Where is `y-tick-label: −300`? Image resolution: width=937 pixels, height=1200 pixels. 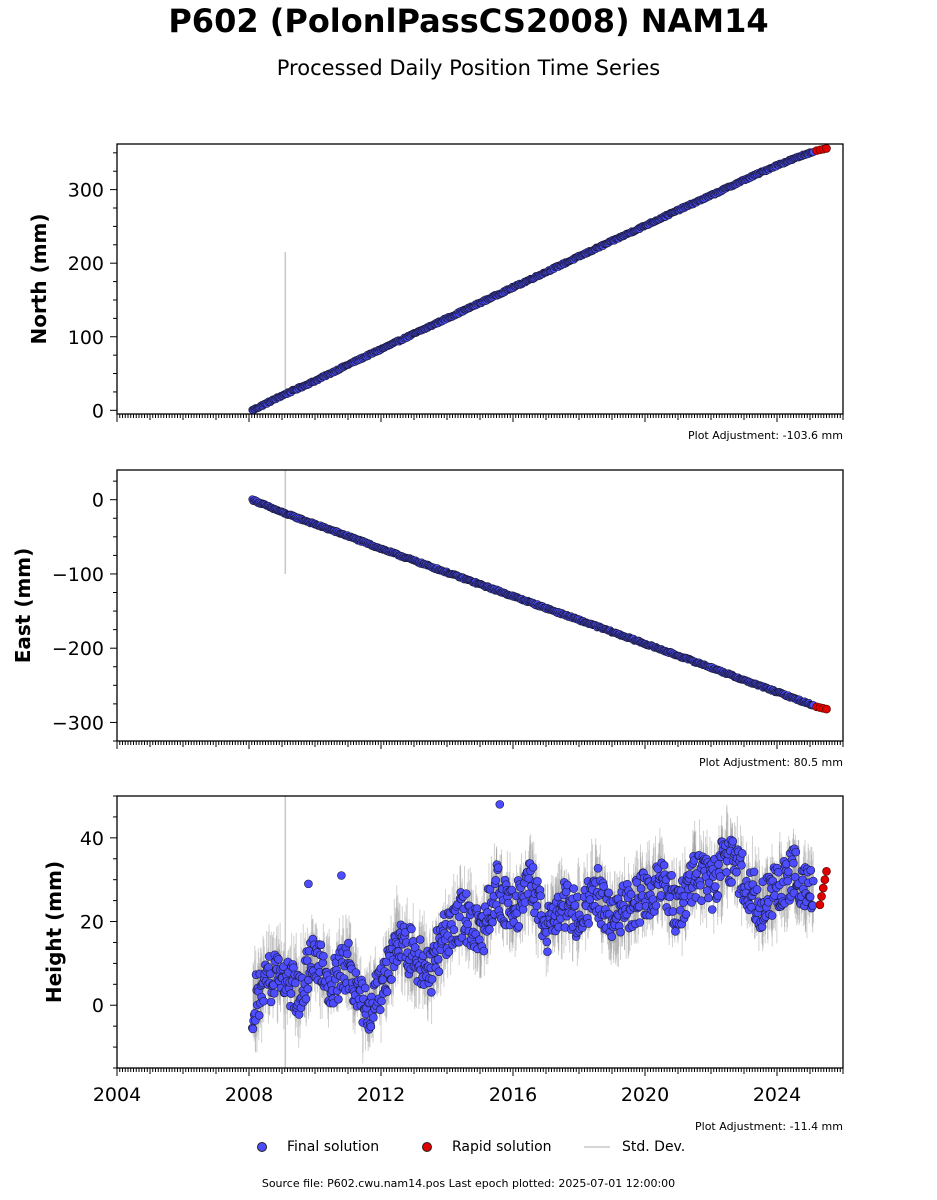 y-tick-label: −300 is located at coordinates (78, 723).